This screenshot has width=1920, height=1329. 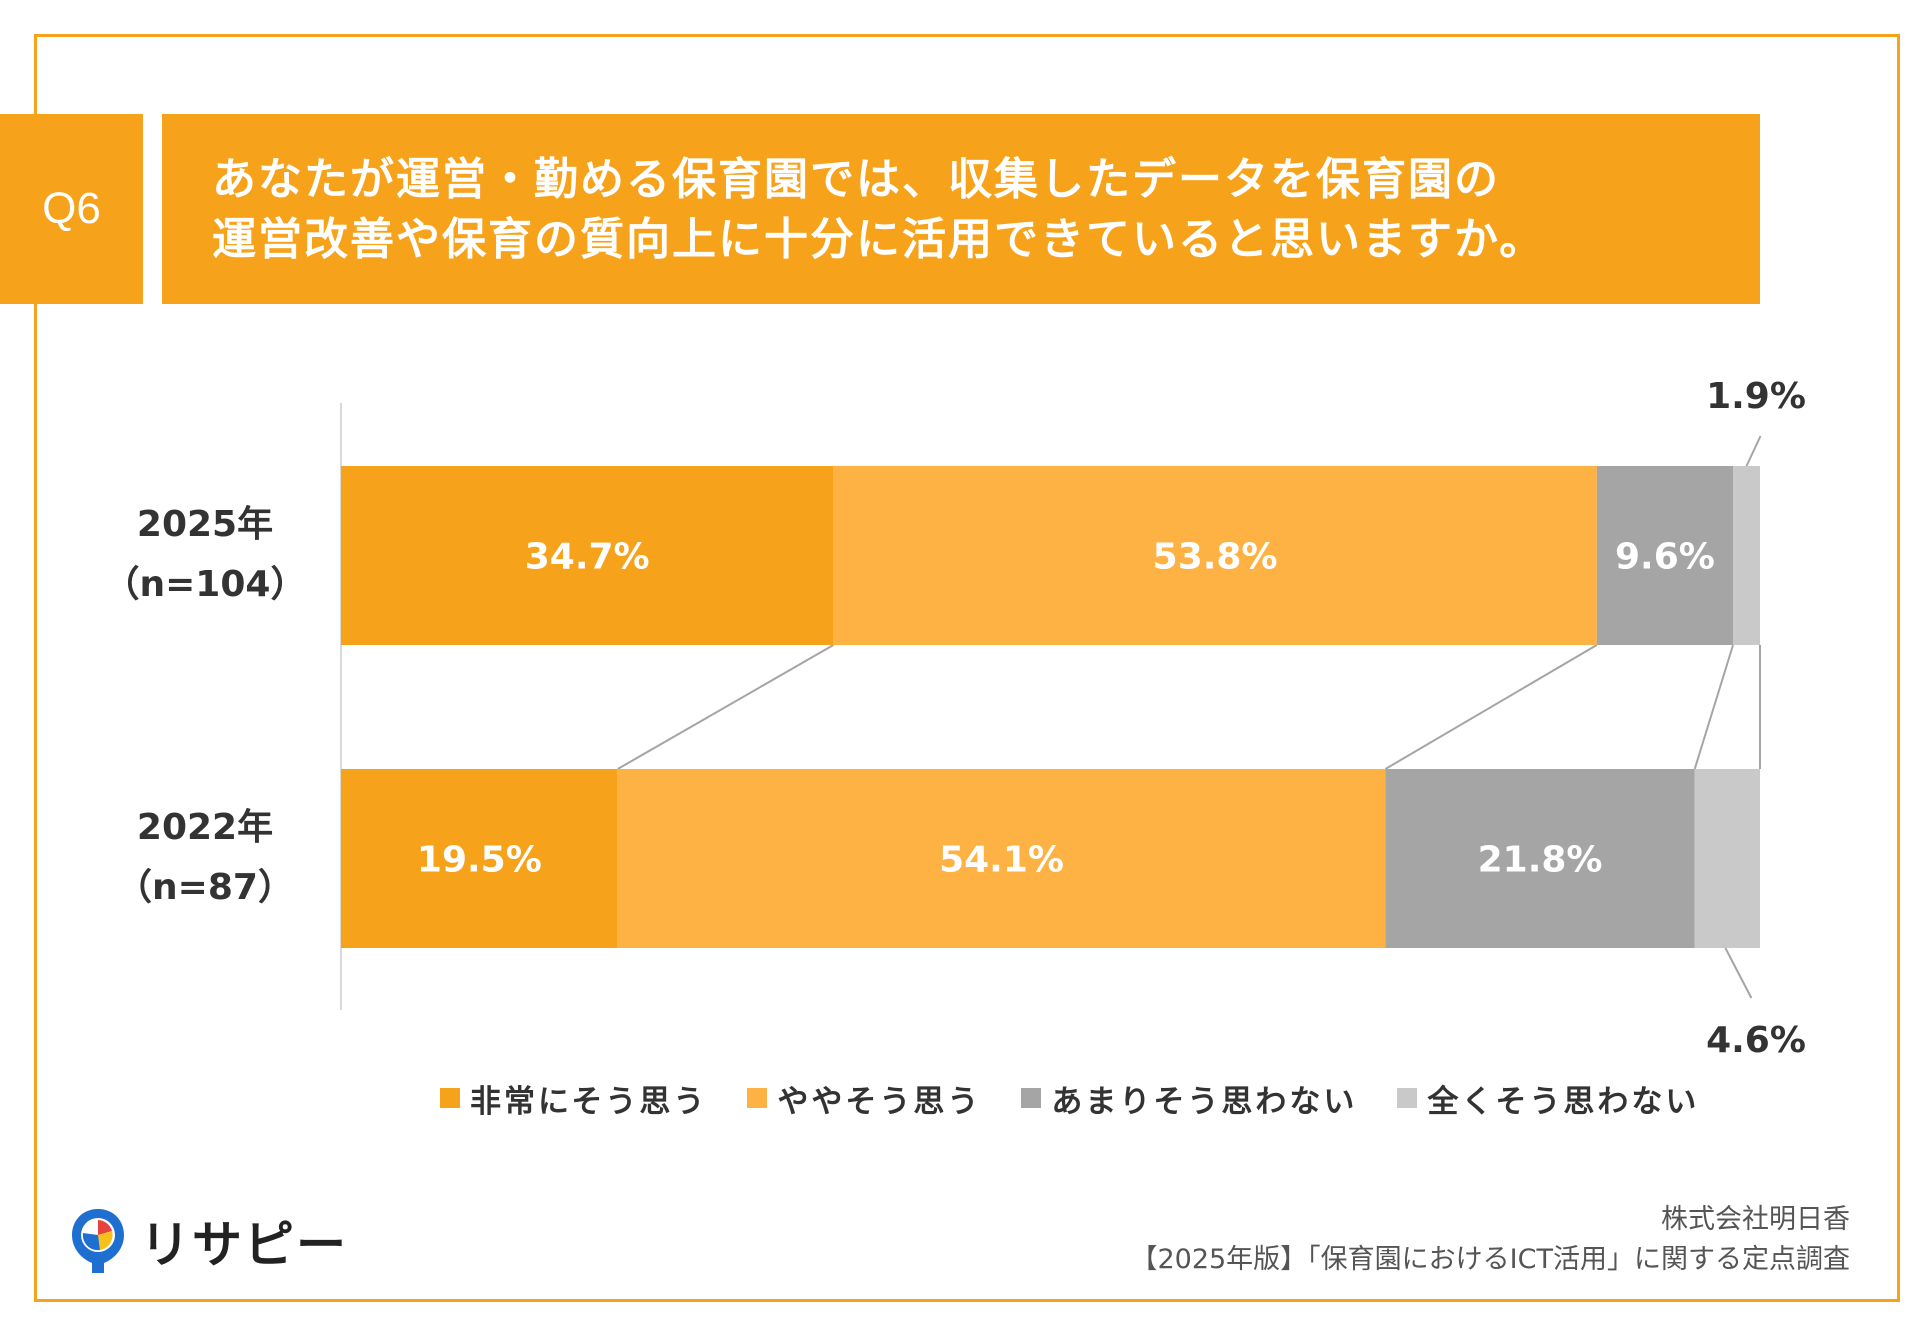 What do you see at coordinates (879, 1101) in the screenshot?
I see `legend-label: ややそう思う` at bounding box center [879, 1101].